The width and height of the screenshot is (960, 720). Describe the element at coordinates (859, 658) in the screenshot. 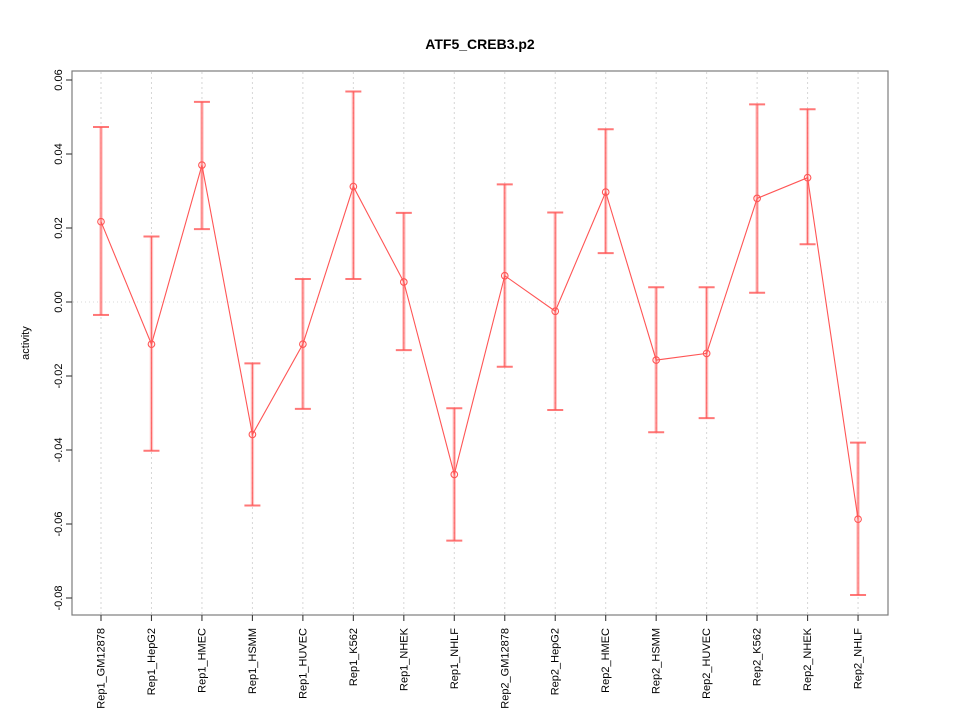

I see `x-tick-label: Rep2_NHLF` at that location.